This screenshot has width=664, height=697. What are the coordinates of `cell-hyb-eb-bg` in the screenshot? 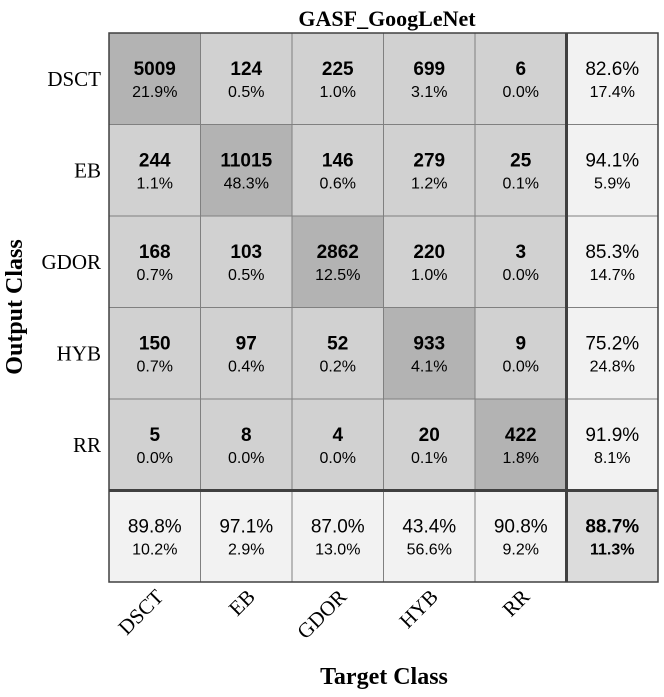 It's located at (246, 353).